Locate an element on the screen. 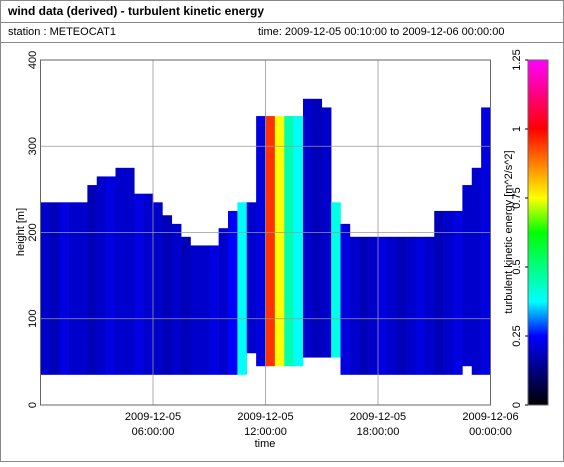 The width and height of the screenshot is (564, 467). x-tick-label: 06:00:00 is located at coordinates (153, 432).